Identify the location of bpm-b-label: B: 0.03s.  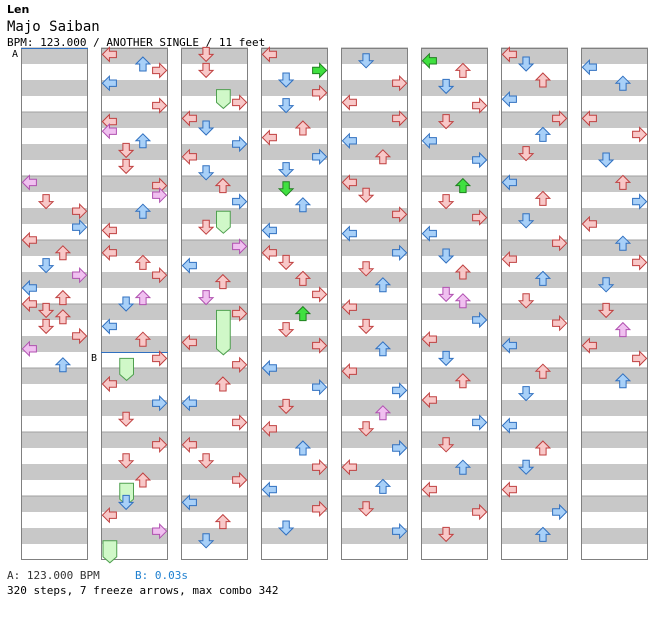
(161, 575).